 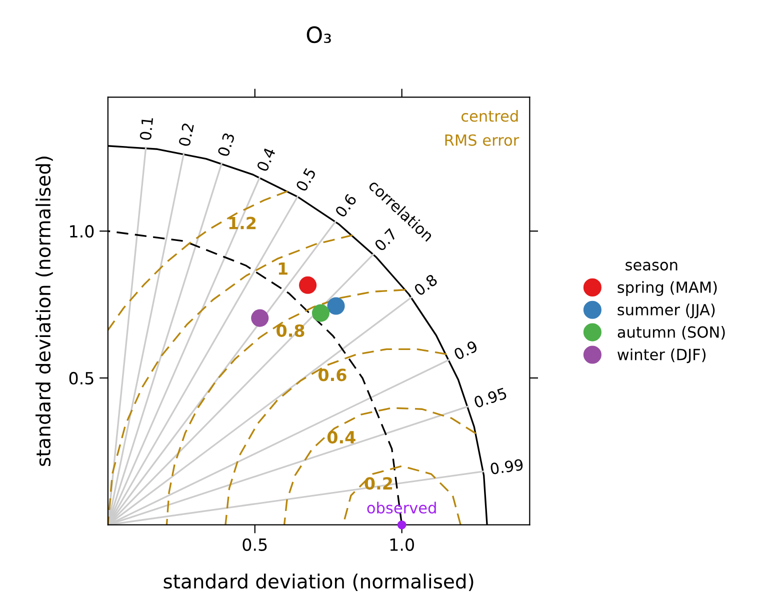 I want to click on annotation: 0.3, so click(x=226, y=144).